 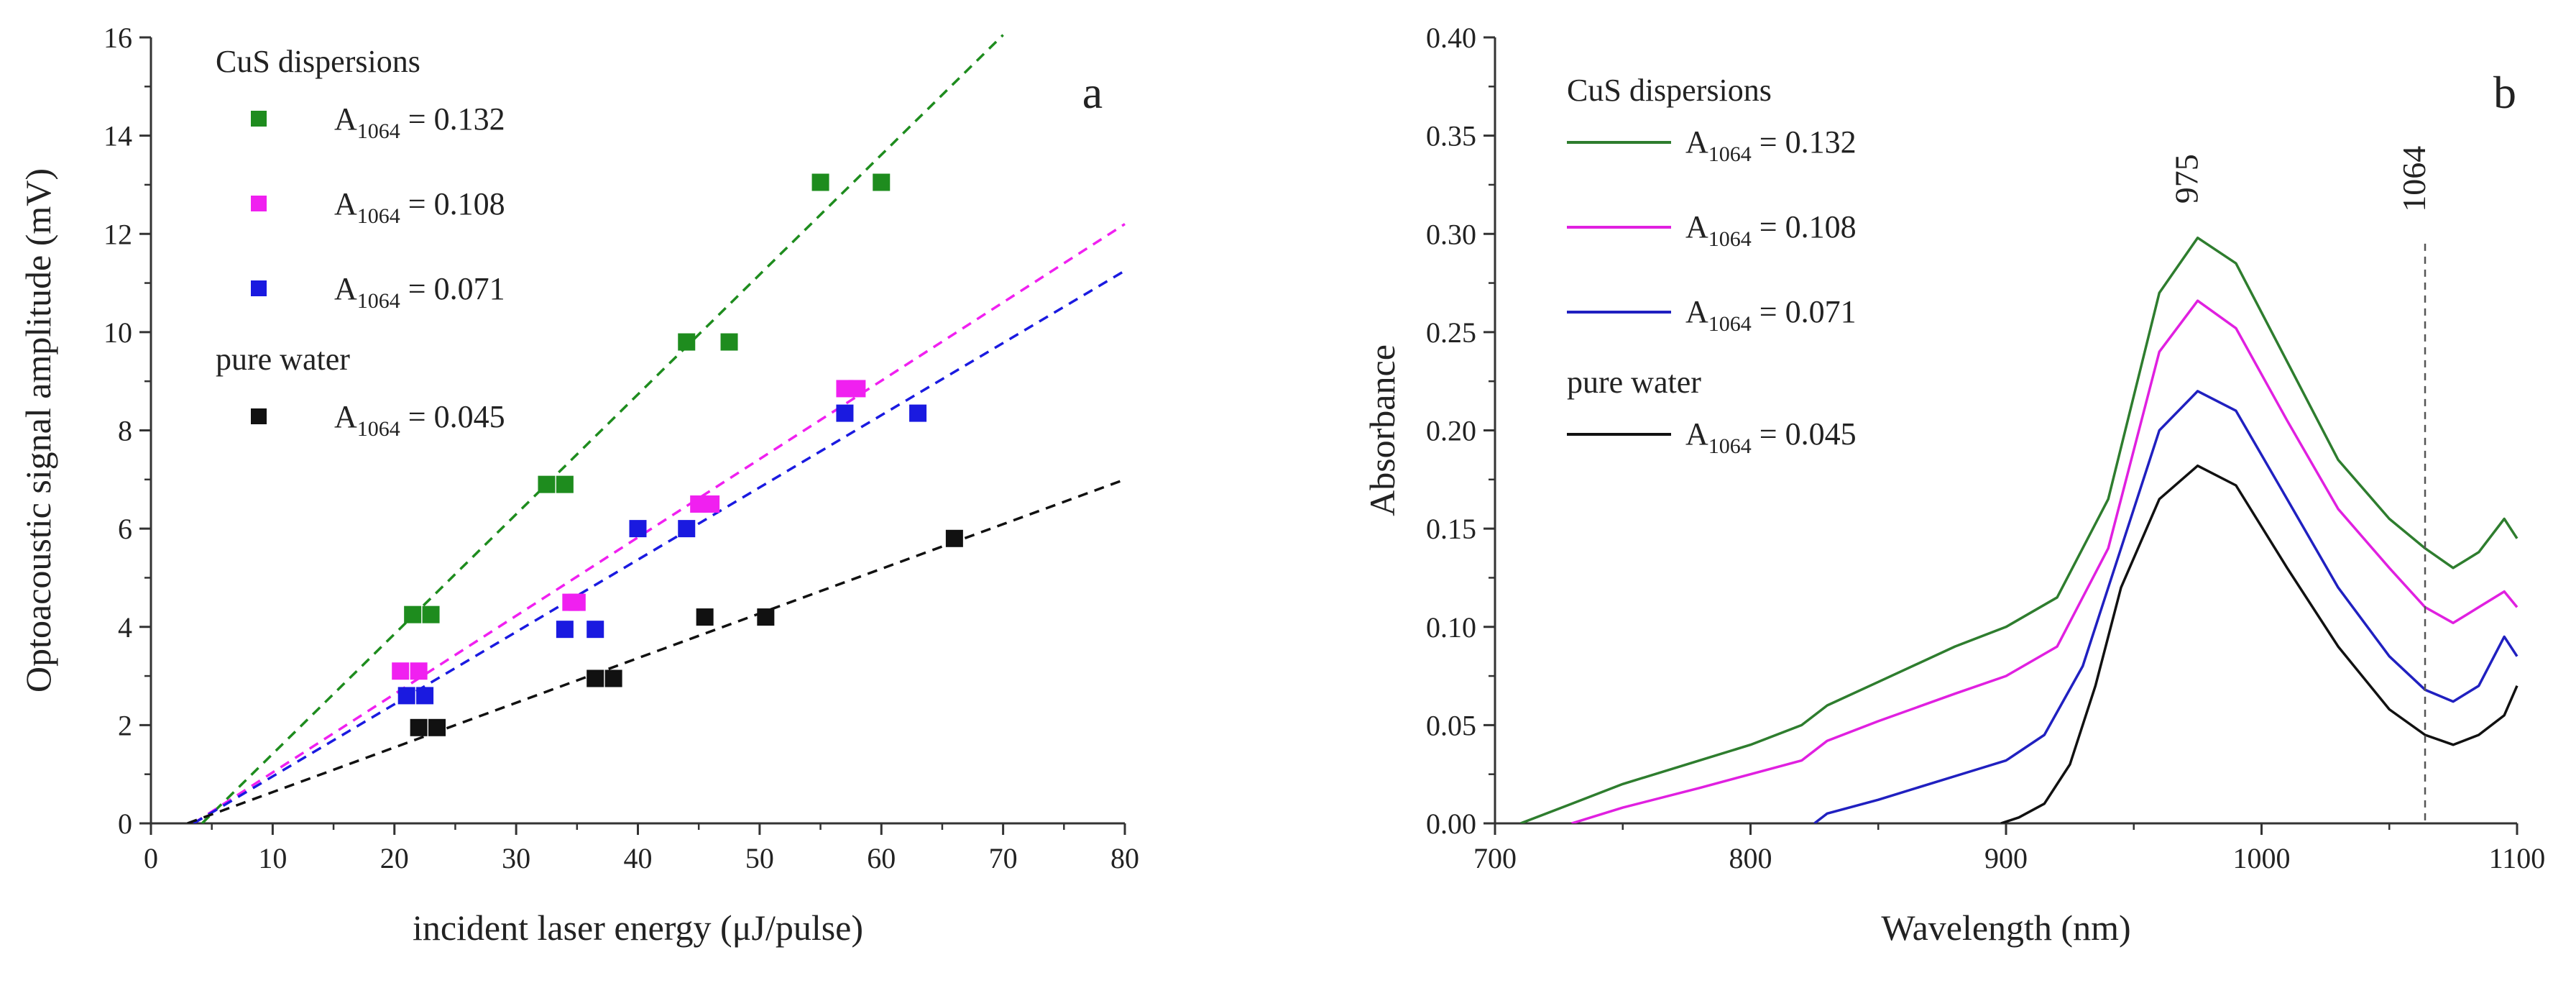 What do you see at coordinates (2517, 858) in the screenshot?
I see `x-tick-label: 1100` at bounding box center [2517, 858].